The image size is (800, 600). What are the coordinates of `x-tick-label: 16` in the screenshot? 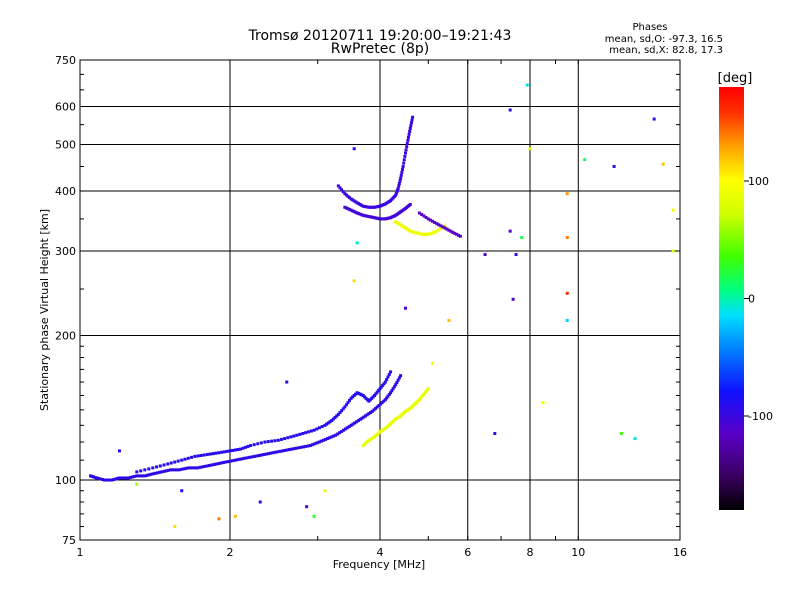 It's located at (680, 552).